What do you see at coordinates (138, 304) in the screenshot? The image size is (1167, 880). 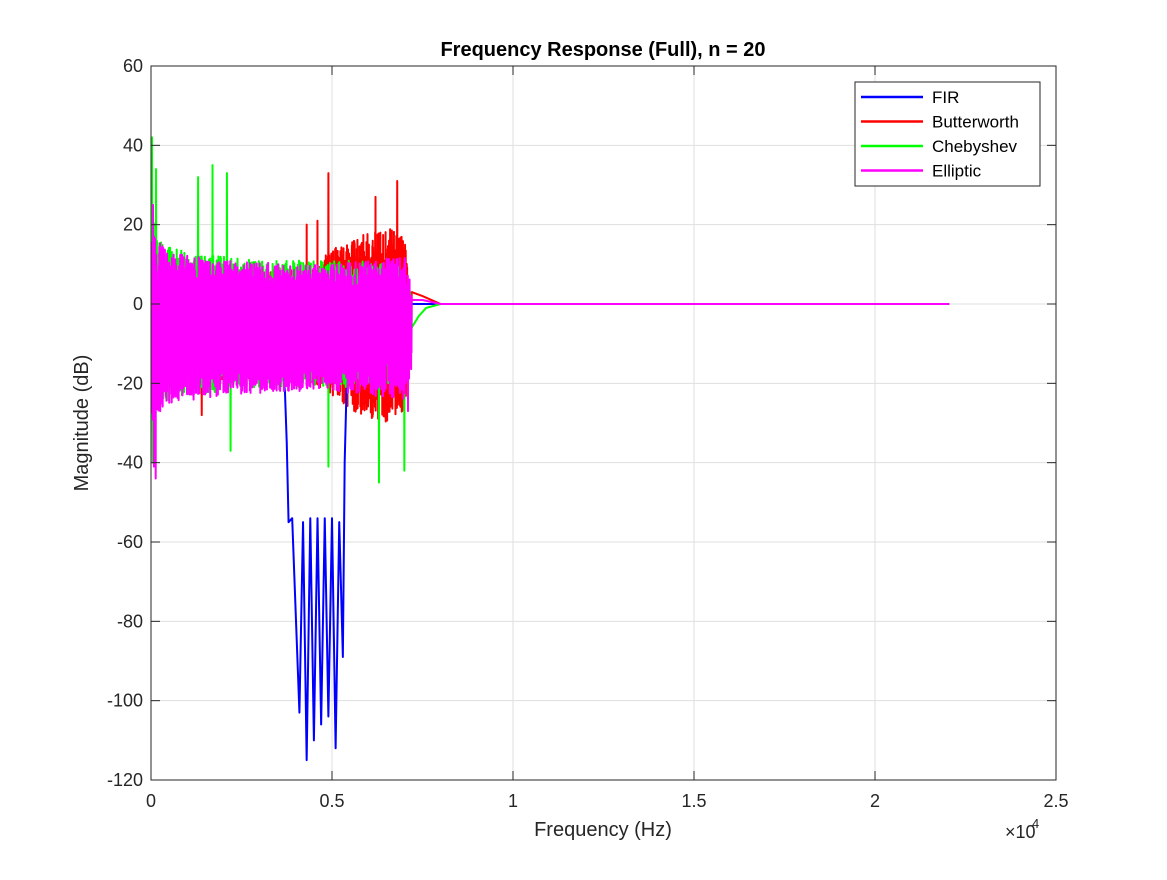 I see `y-tick-label: 0` at bounding box center [138, 304].